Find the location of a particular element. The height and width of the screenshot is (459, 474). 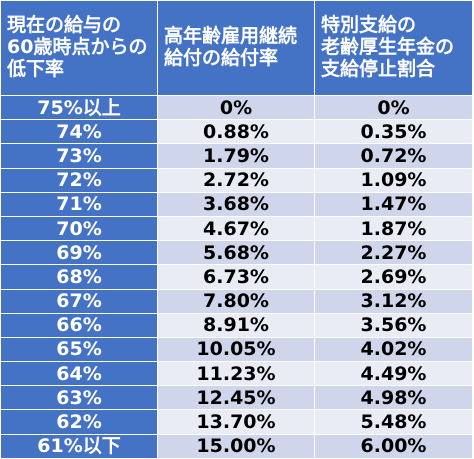

table-row: 73% 1.79% 0.72% is located at coordinates (236, 156).